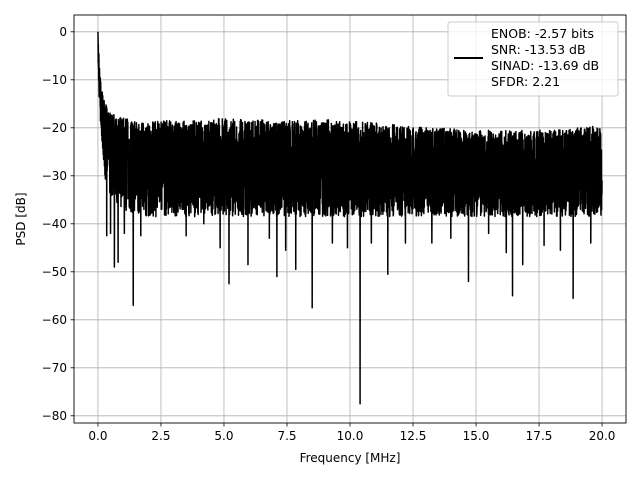 The image size is (640, 480). I want to click on legend-box, so click(533, 59).